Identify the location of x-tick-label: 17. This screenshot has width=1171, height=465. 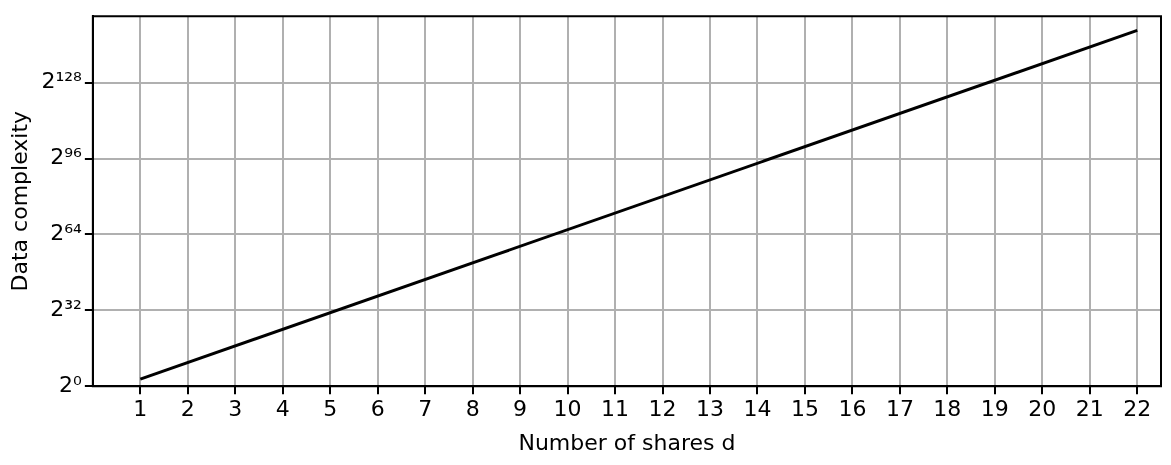
(899, 409).